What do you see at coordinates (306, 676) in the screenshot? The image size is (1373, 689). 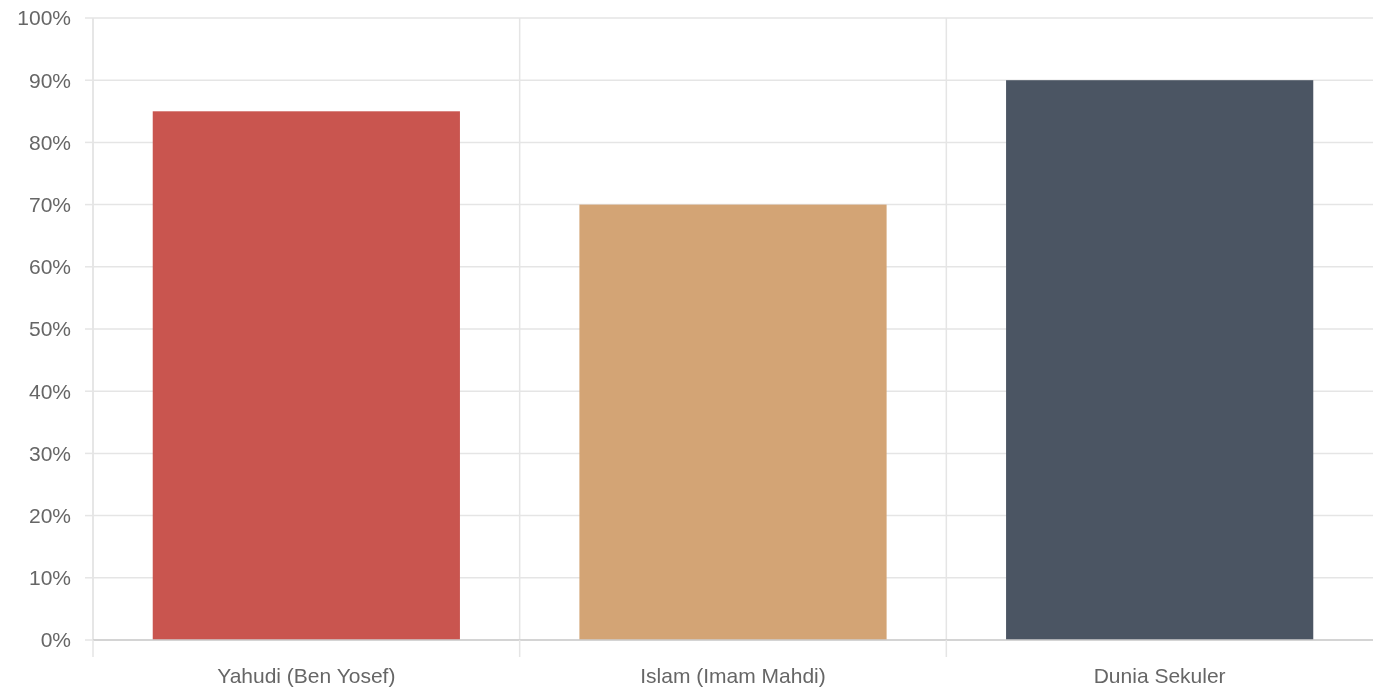 I see `x-tick-label: Yahudi (Ben Yosef)` at bounding box center [306, 676].